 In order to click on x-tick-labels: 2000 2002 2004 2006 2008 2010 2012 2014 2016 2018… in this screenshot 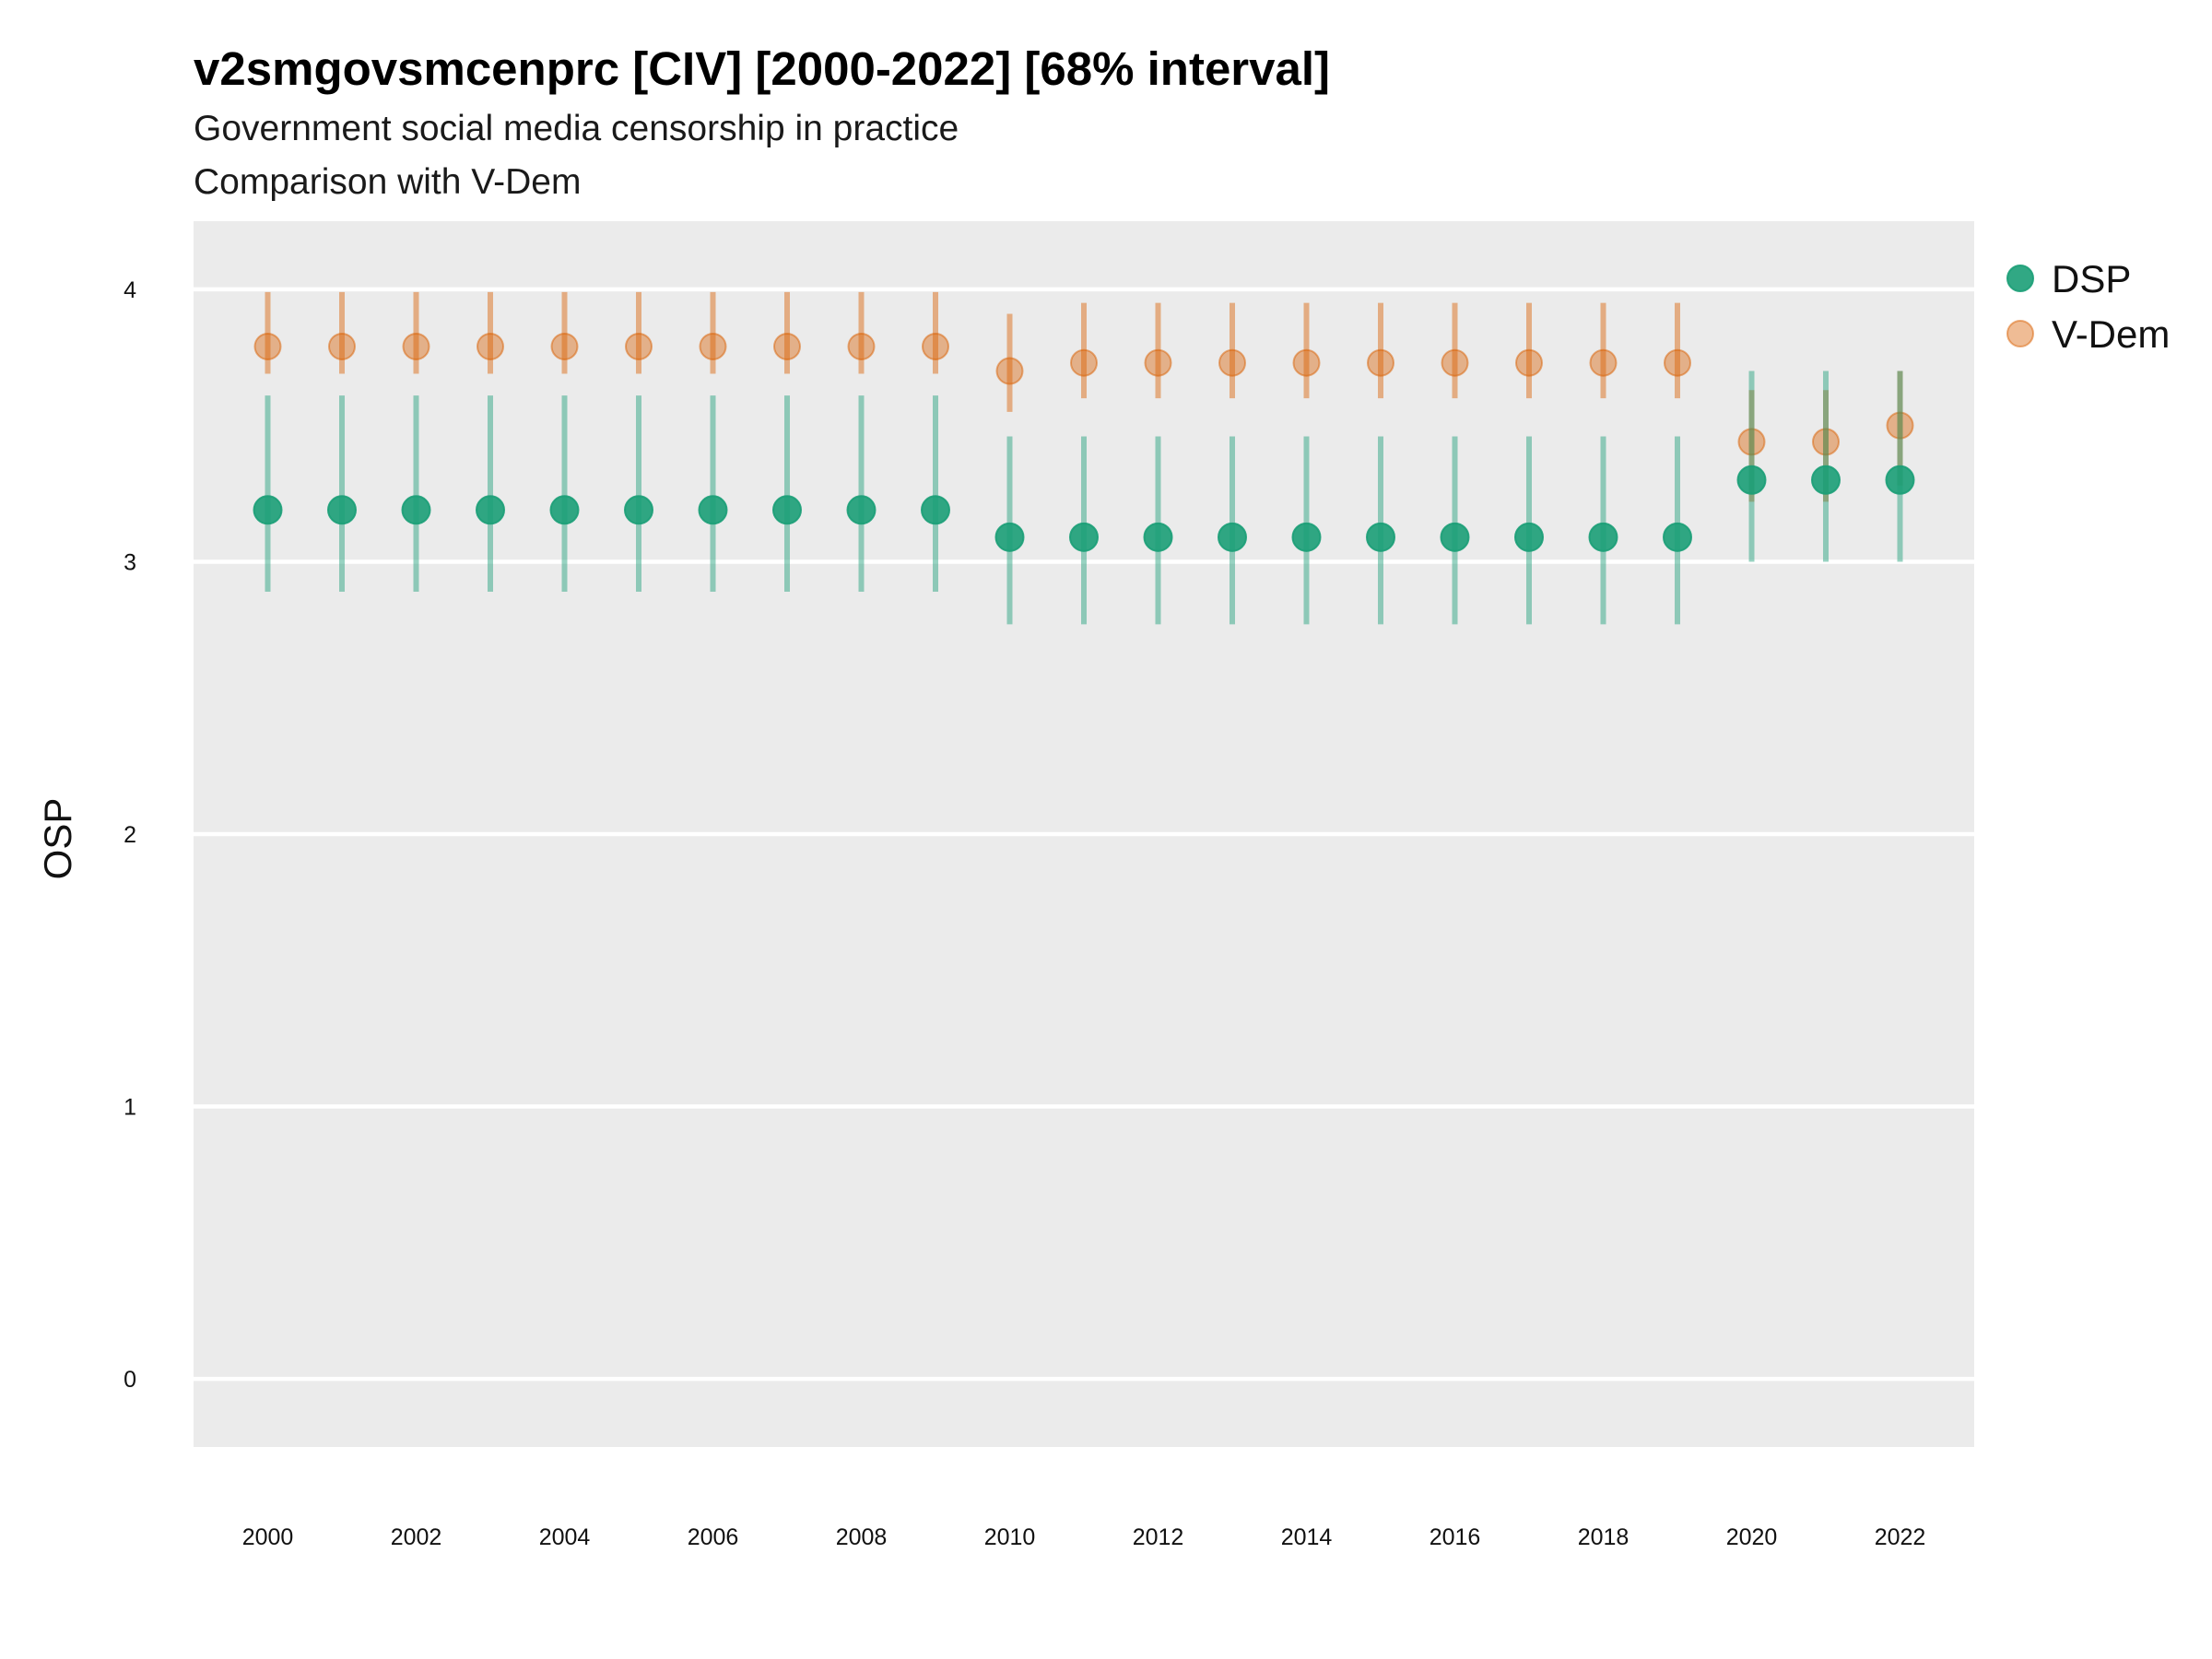, I will do `click(1084, 1537)`.